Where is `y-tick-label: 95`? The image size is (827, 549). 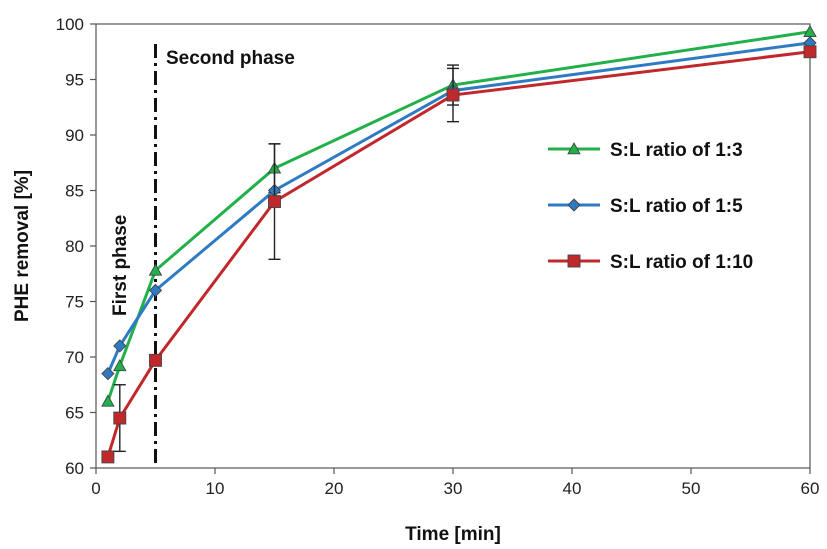 y-tick-label: 95 is located at coordinates (74, 80).